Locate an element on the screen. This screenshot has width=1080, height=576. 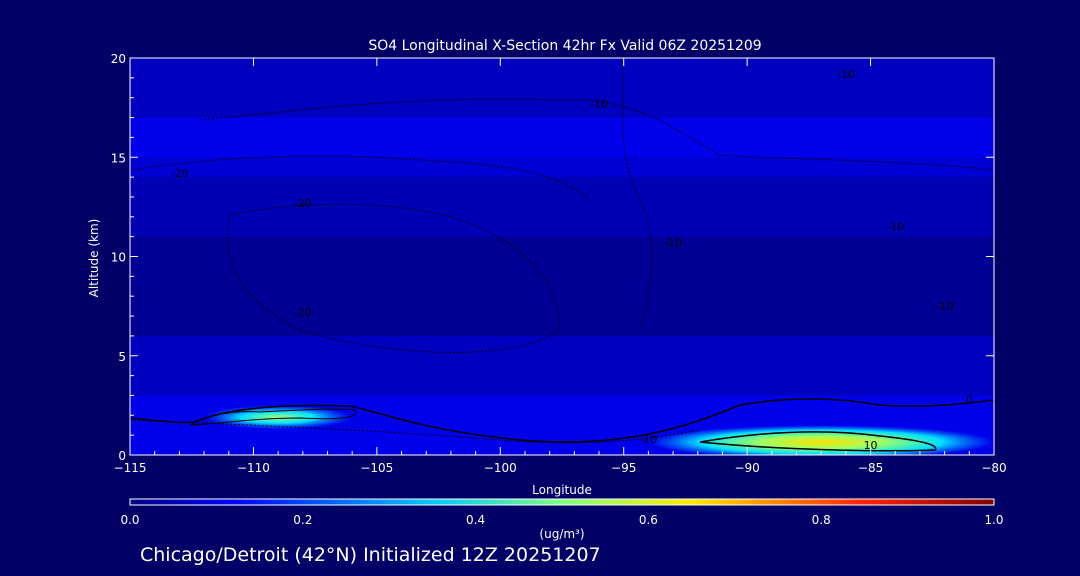
x-tick-label-5: −90 is located at coordinates (746, 468).